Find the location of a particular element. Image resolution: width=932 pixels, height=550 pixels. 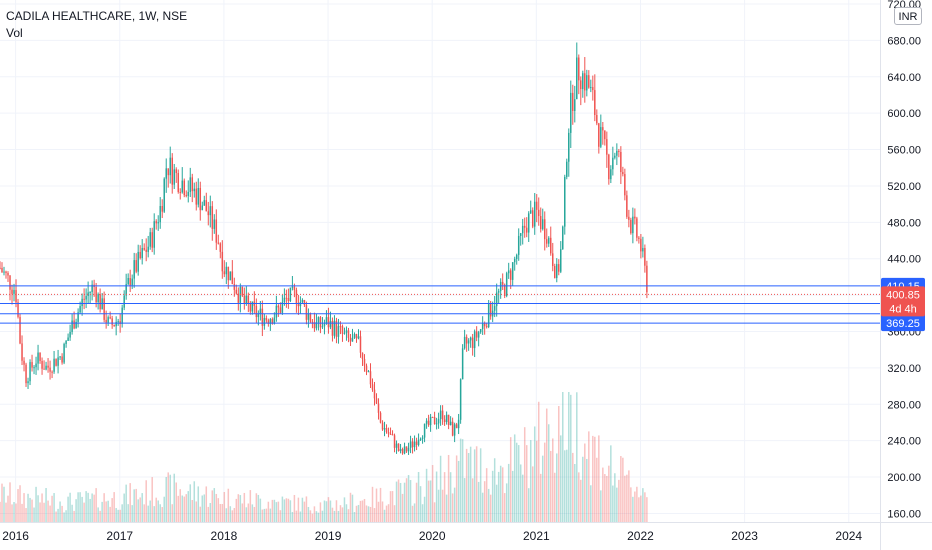

time-axis: 2016 2017 2018 2019 2020 2021 2022 2023 2024 is located at coordinates (466, 533).